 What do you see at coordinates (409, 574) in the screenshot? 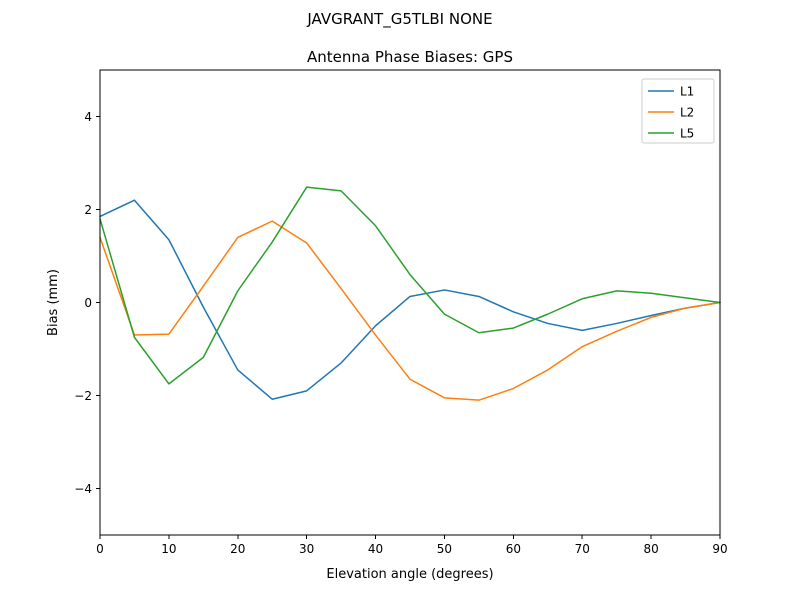
I see `x-axis-label: Elevation angle (degrees)` at bounding box center [409, 574].